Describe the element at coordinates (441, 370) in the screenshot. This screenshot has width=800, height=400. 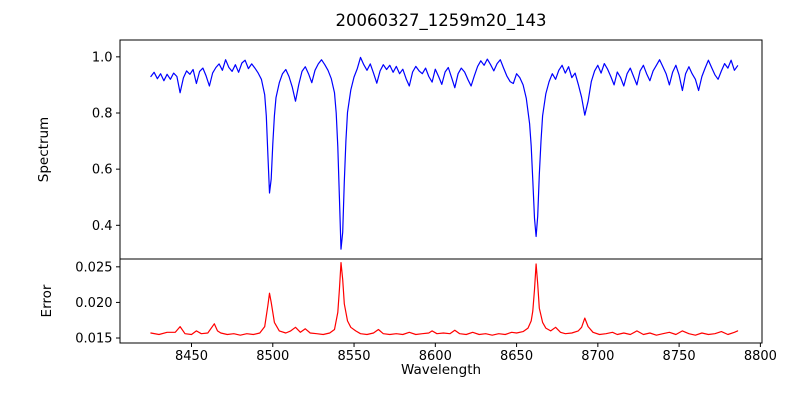
I see `x-axis-label: Wavelength` at that location.